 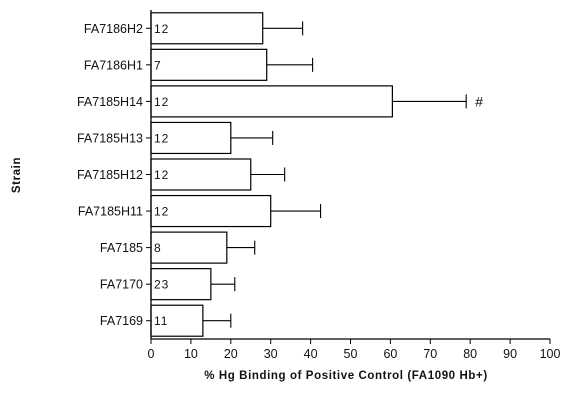 What do you see at coordinates (121, 248) in the screenshot?
I see `category-label: FA7185` at bounding box center [121, 248].